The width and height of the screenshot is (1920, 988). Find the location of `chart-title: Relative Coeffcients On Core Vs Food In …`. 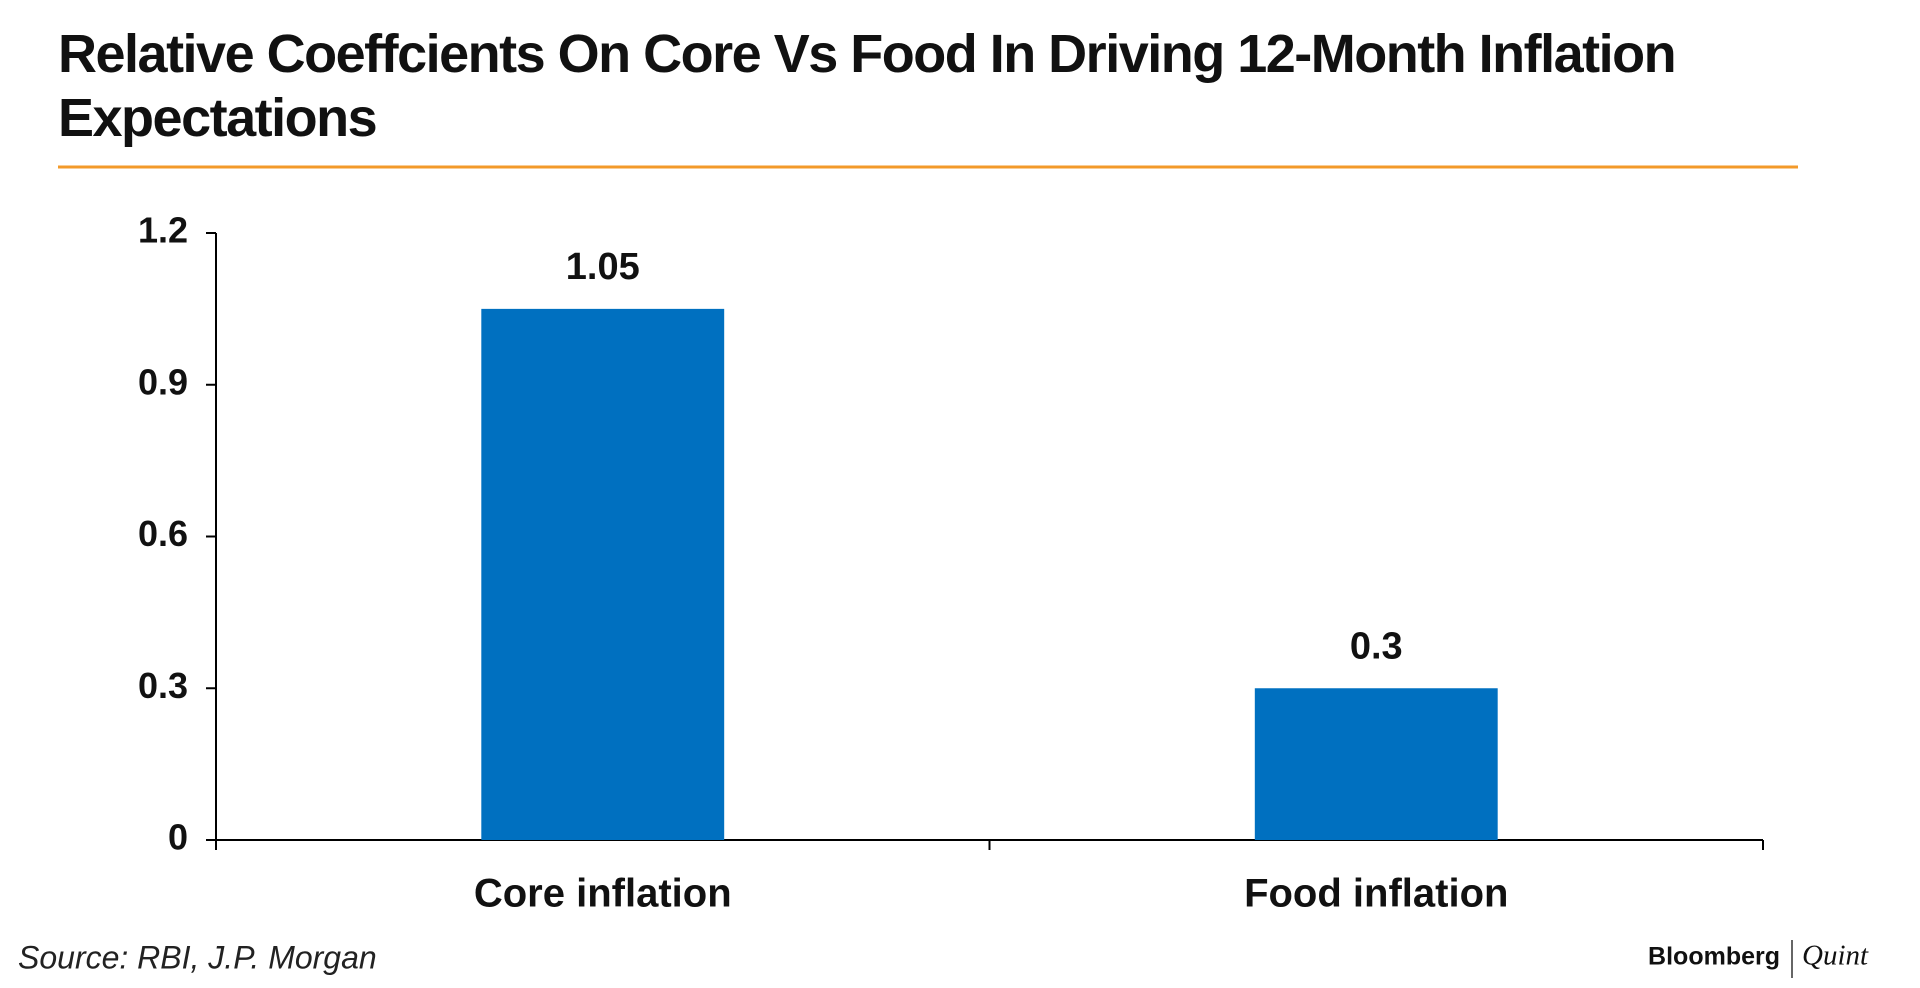

chart-title: Relative Coeffcients On Core Vs Food In … is located at coordinates (867, 86).